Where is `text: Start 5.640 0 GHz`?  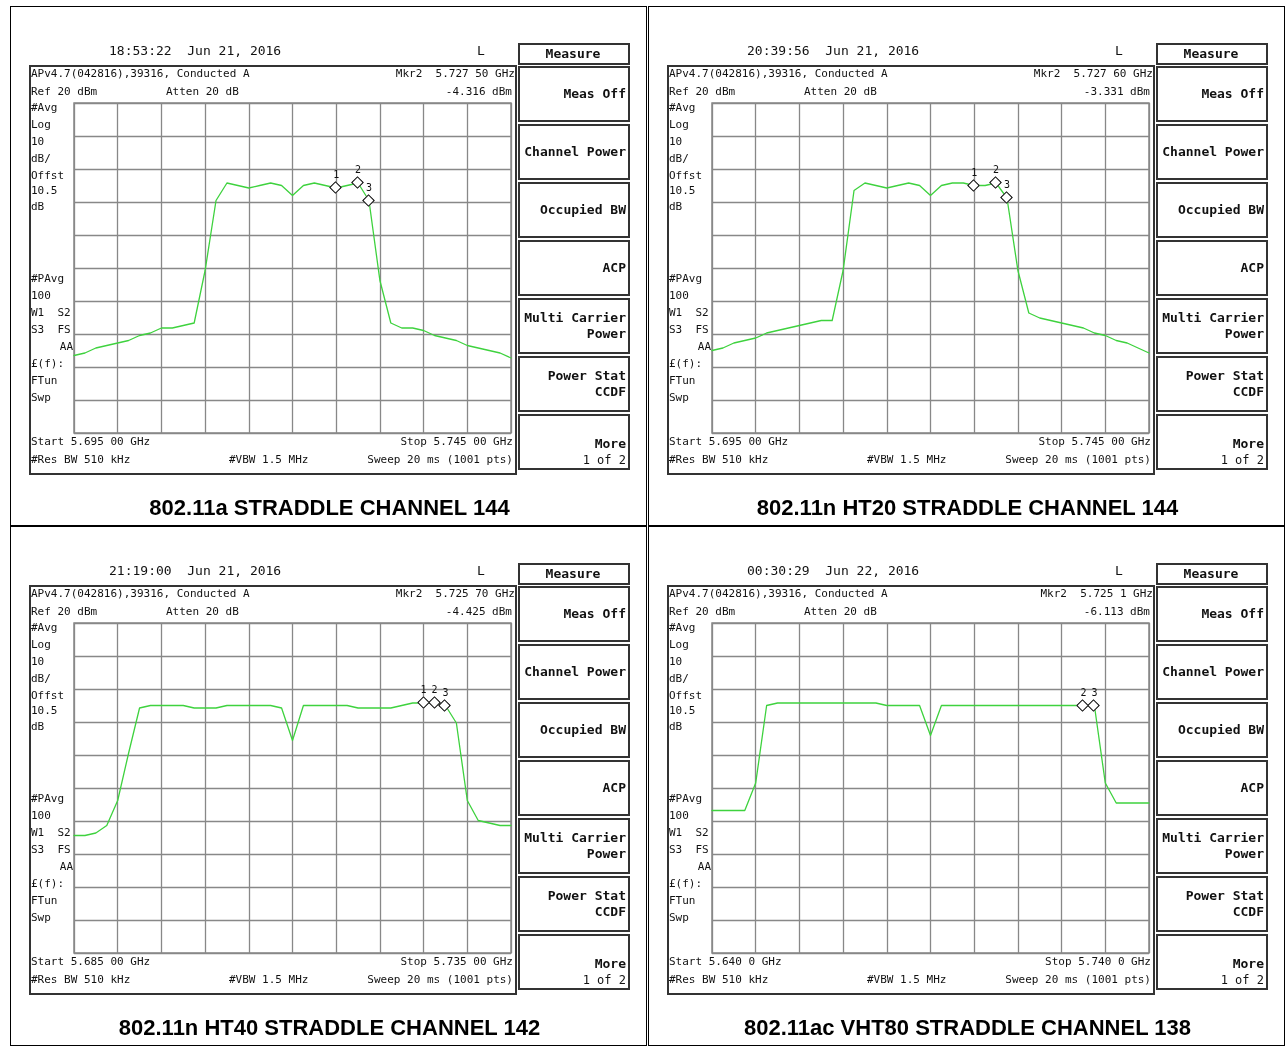 text: Start 5.640 0 GHz is located at coordinates (725, 962).